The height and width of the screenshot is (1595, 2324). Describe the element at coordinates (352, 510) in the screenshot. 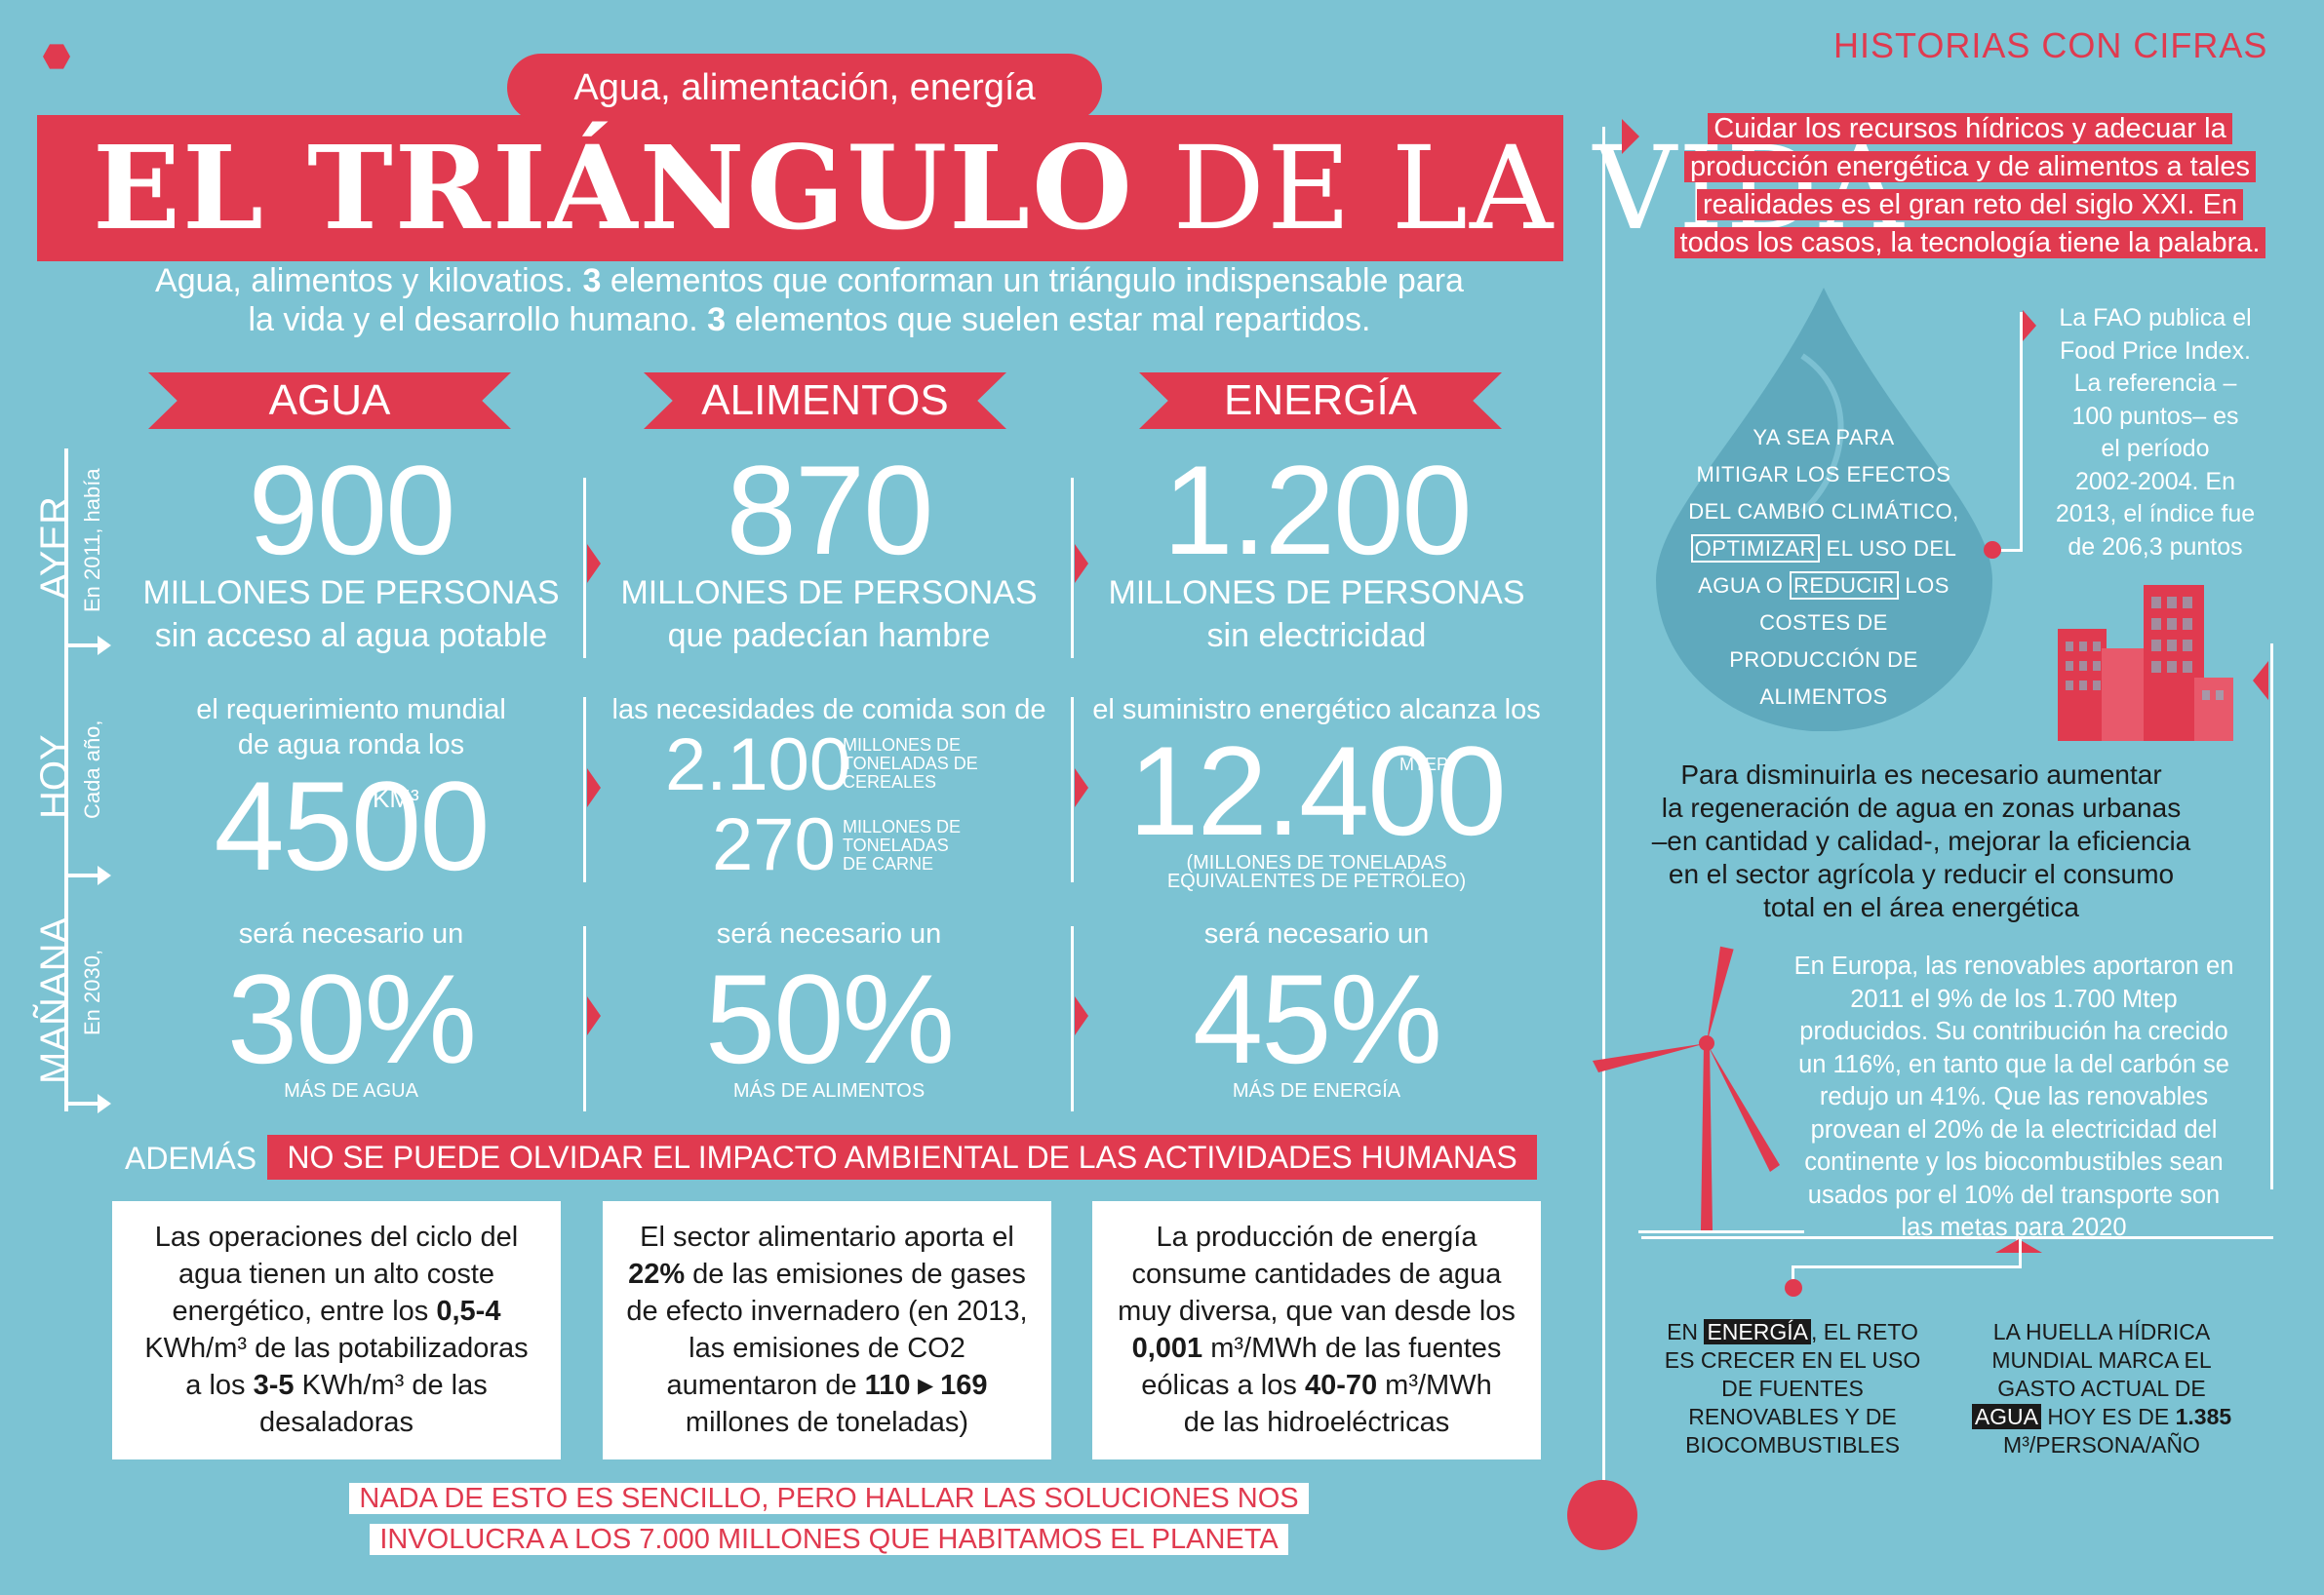

I see `stat-number: 900` at that location.